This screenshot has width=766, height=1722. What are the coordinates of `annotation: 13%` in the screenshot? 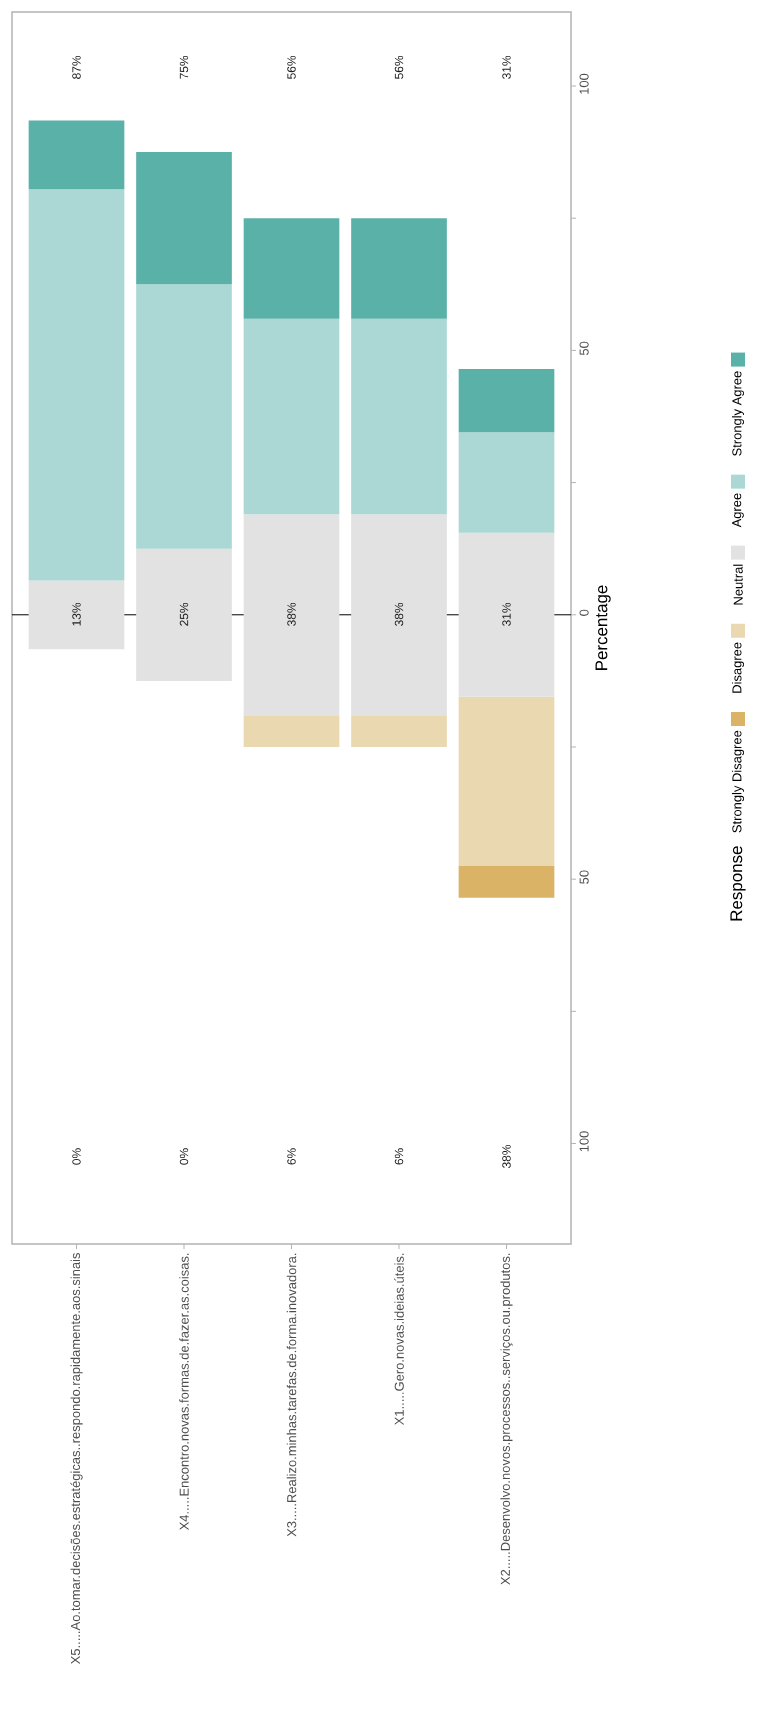 It's located at (76, 614).